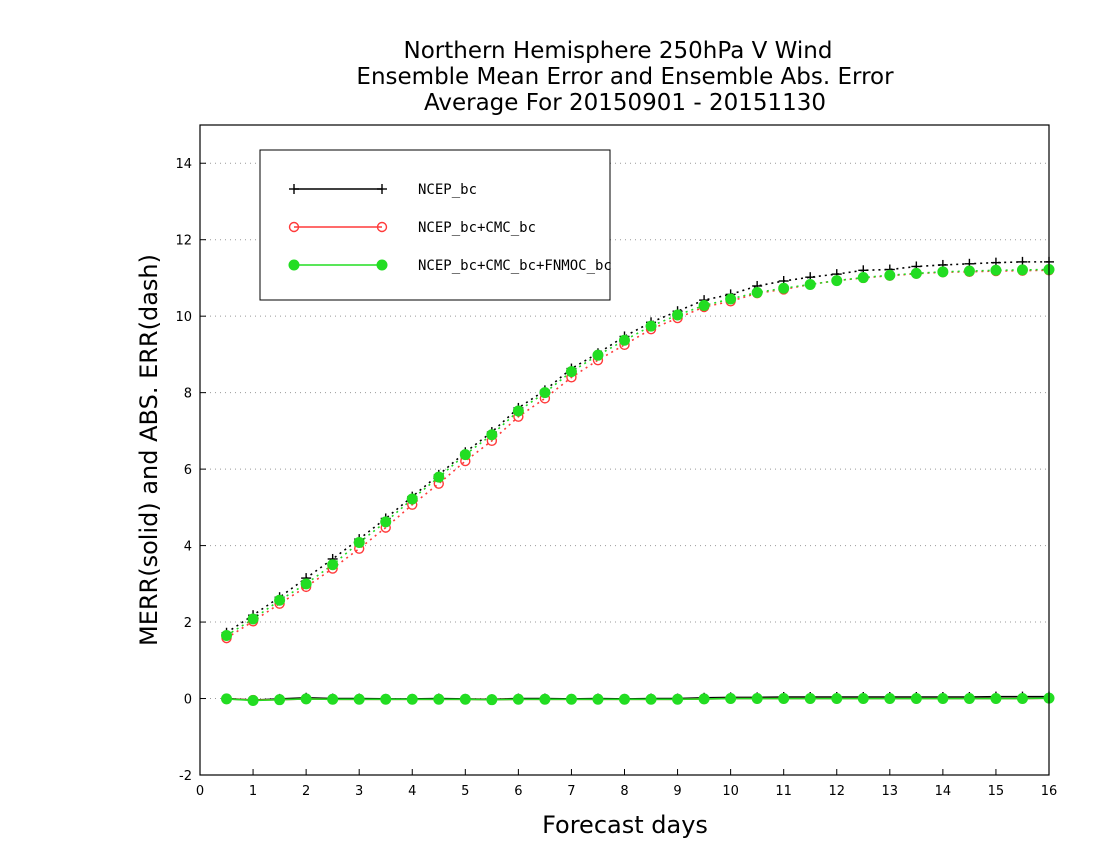 The width and height of the screenshot is (1100, 850). I want to click on x-tick-label-1: 1, so click(253, 791).